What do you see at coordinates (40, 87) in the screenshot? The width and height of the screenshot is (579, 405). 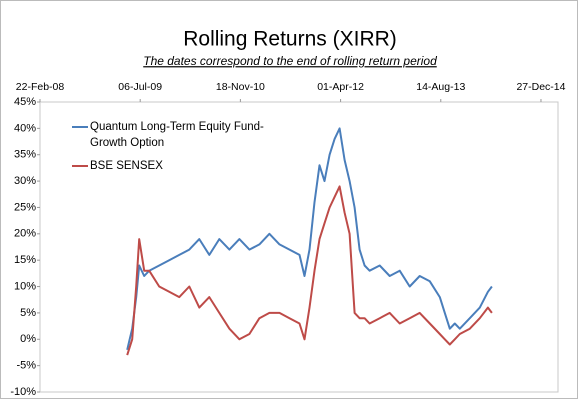 I see `x-tick-label: 22-Feb-08` at bounding box center [40, 87].